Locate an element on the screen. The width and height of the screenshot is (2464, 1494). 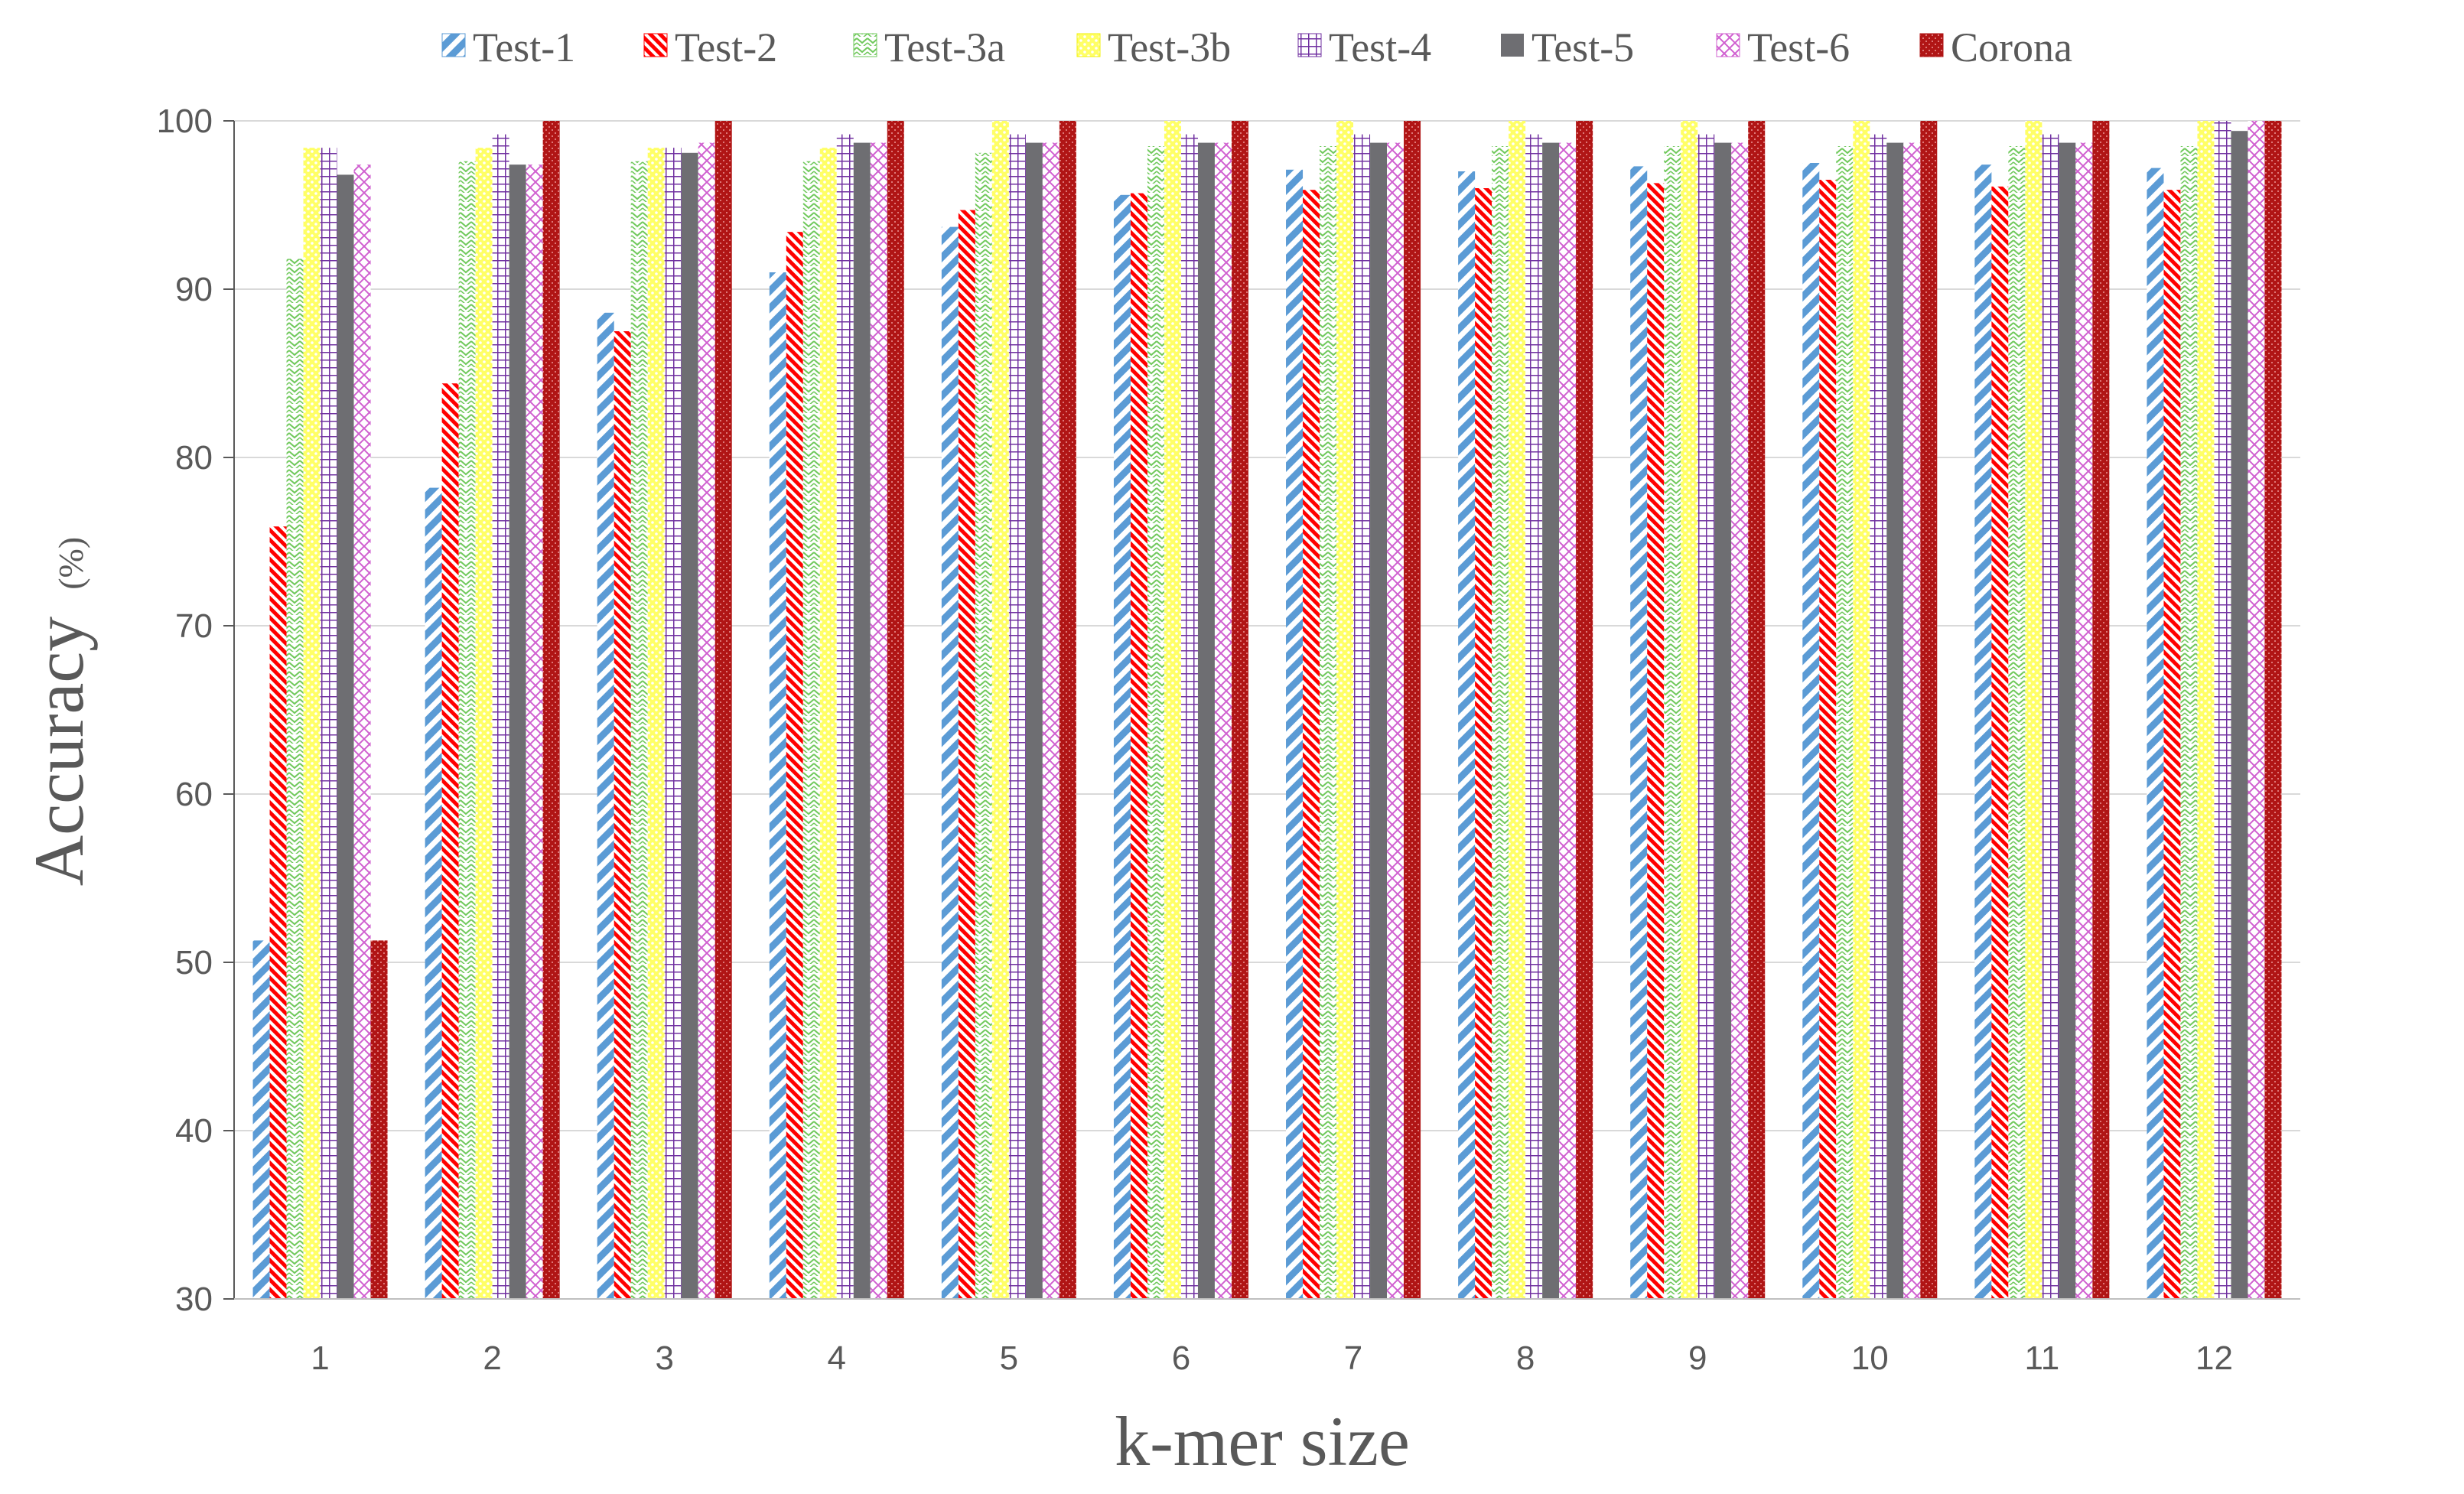
bar-corona-k10 is located at coordinates (1929, 710).